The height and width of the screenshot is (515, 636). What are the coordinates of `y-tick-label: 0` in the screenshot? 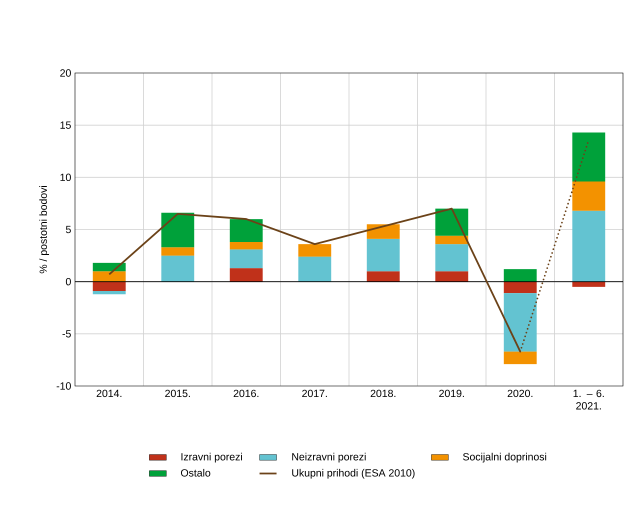 It's located at (68, 282).